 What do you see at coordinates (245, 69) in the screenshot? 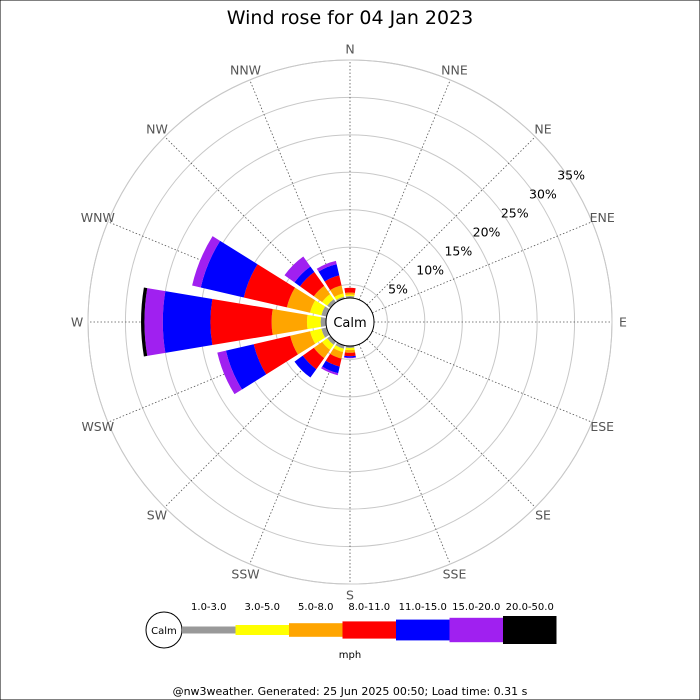
I see `direction-label-nnw: NNW` at bounding box center [245, 69].